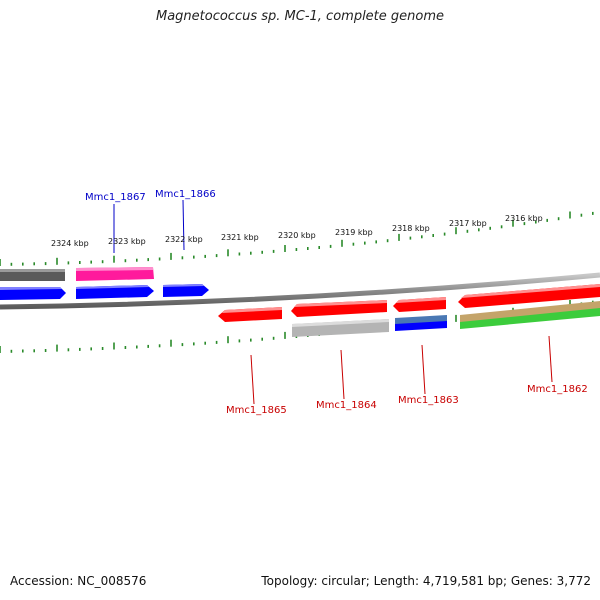 This screenshot has height=600, width=600. What do you see at coordinates (33, 293) in the screenshot?
I see `gene-feature-blue-left` at bounding box center [33, 293].